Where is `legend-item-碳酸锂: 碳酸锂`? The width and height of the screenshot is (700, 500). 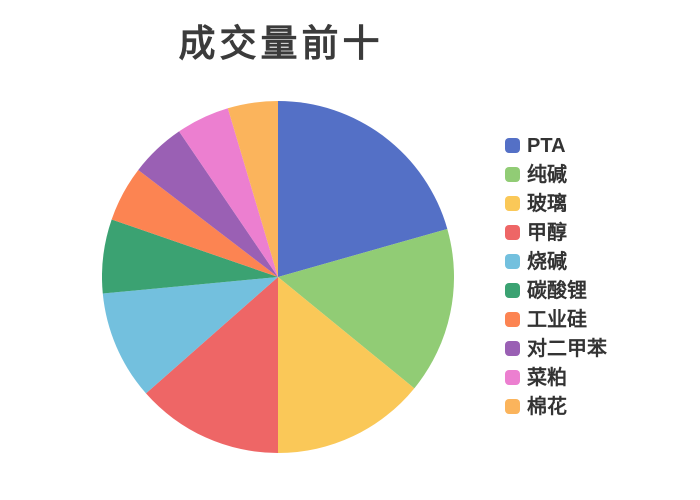
legend-item-碳酸锂: 碳酸锂 is located at coordinates (556, 290).